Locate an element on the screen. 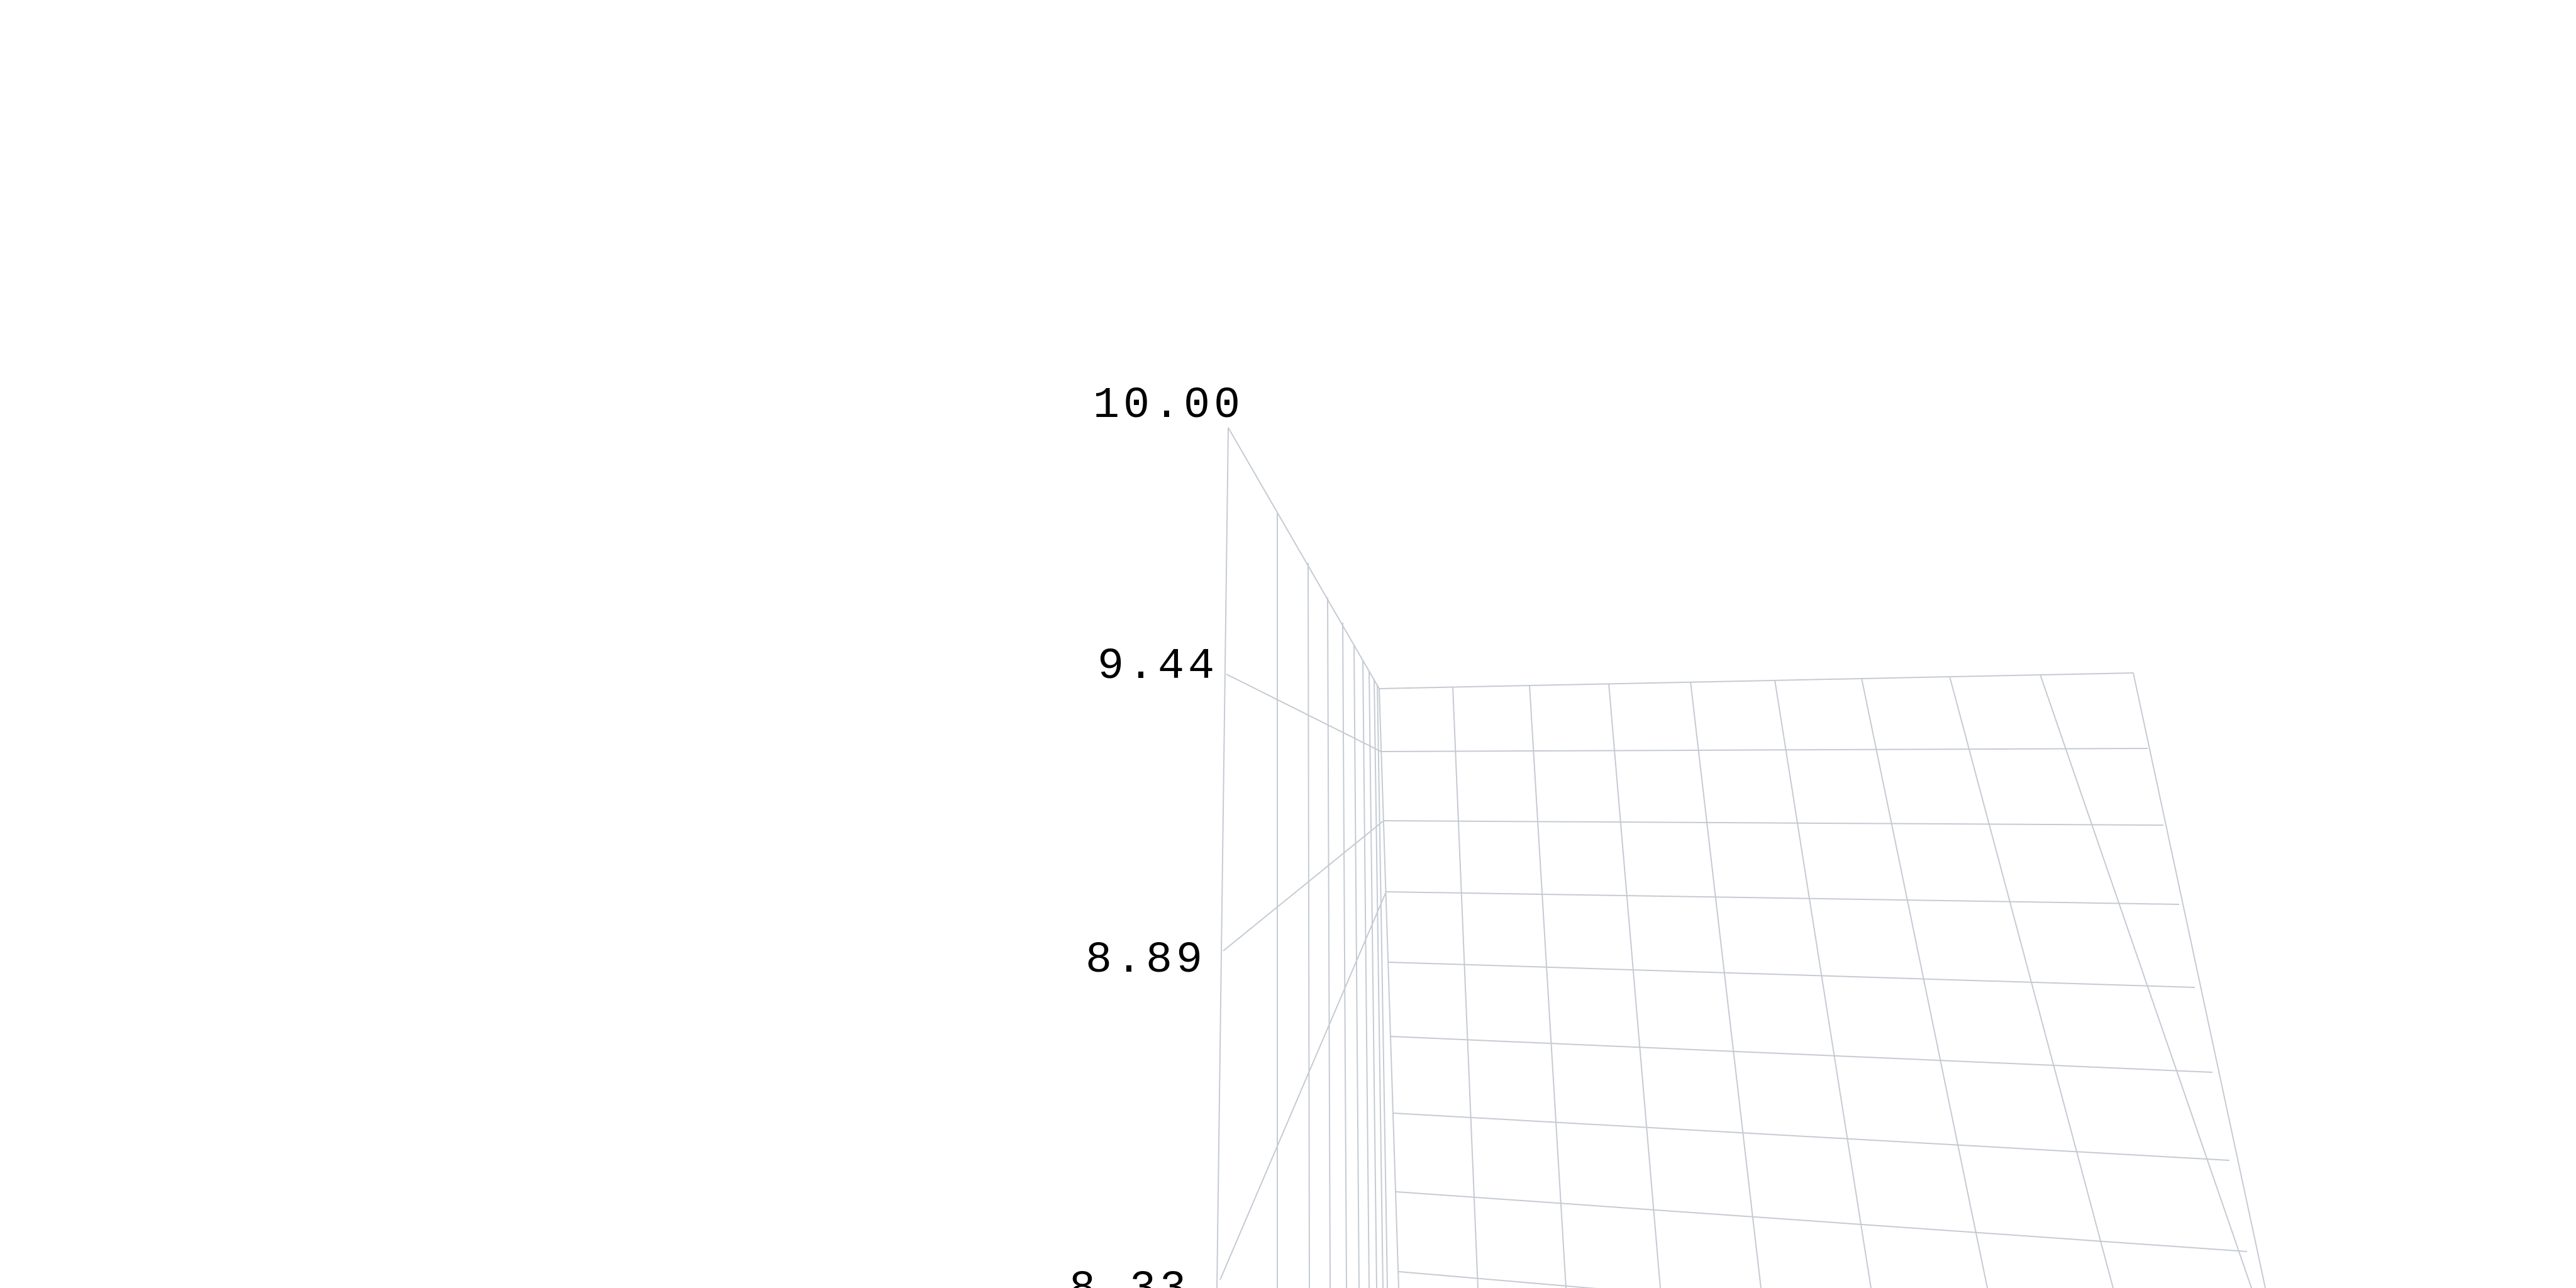 The height and width of the screenshot is (1288, 2576). z-axis-tick-label: 10.00 is located at coordinates (1168, 406).